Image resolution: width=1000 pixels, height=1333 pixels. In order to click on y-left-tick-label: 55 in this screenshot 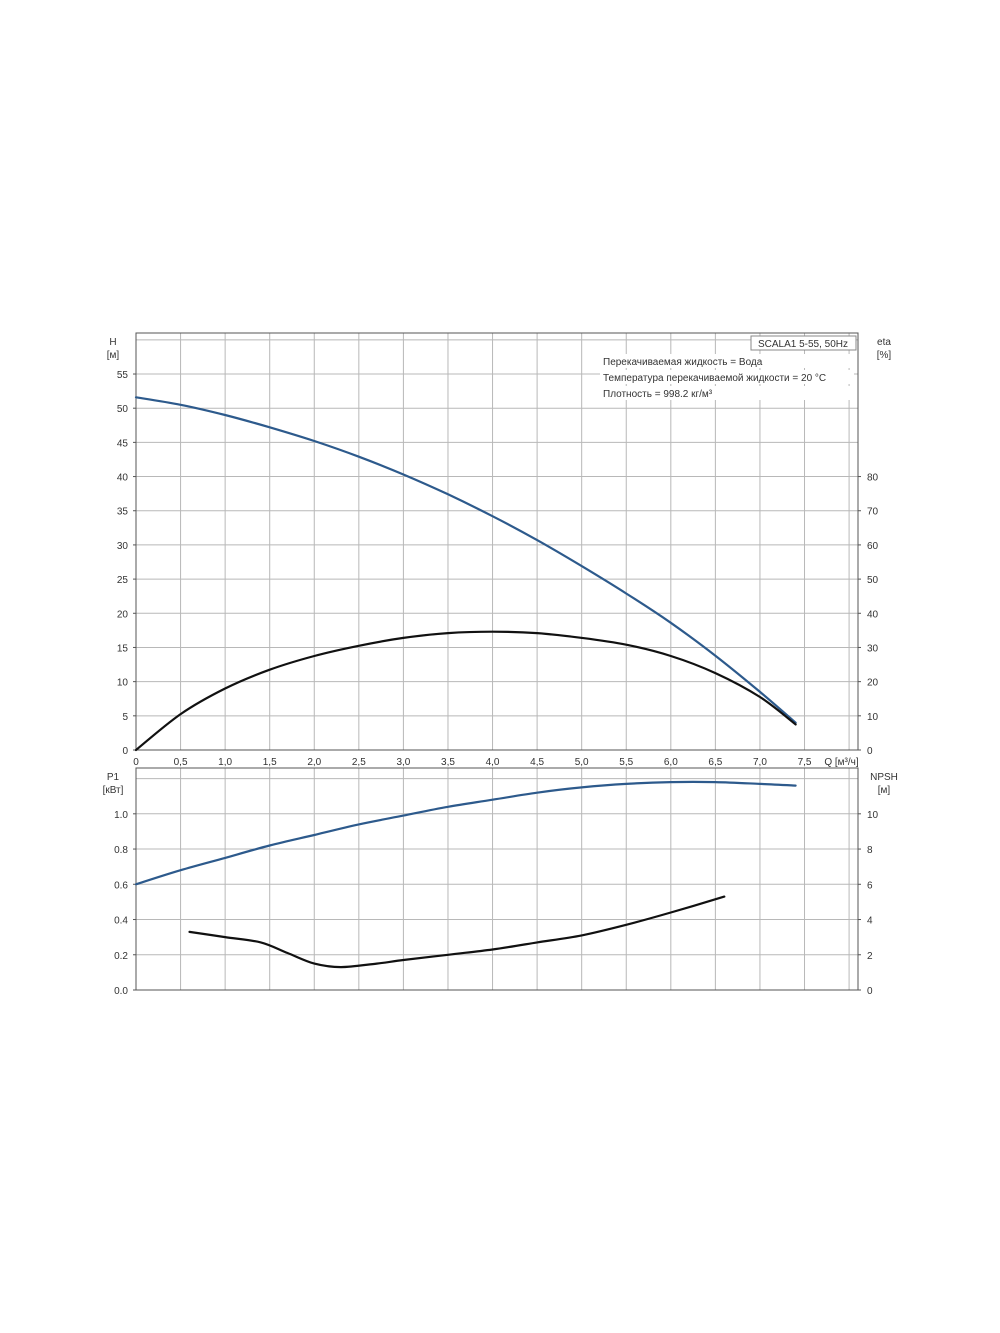, I will do `click(123, 375)`.